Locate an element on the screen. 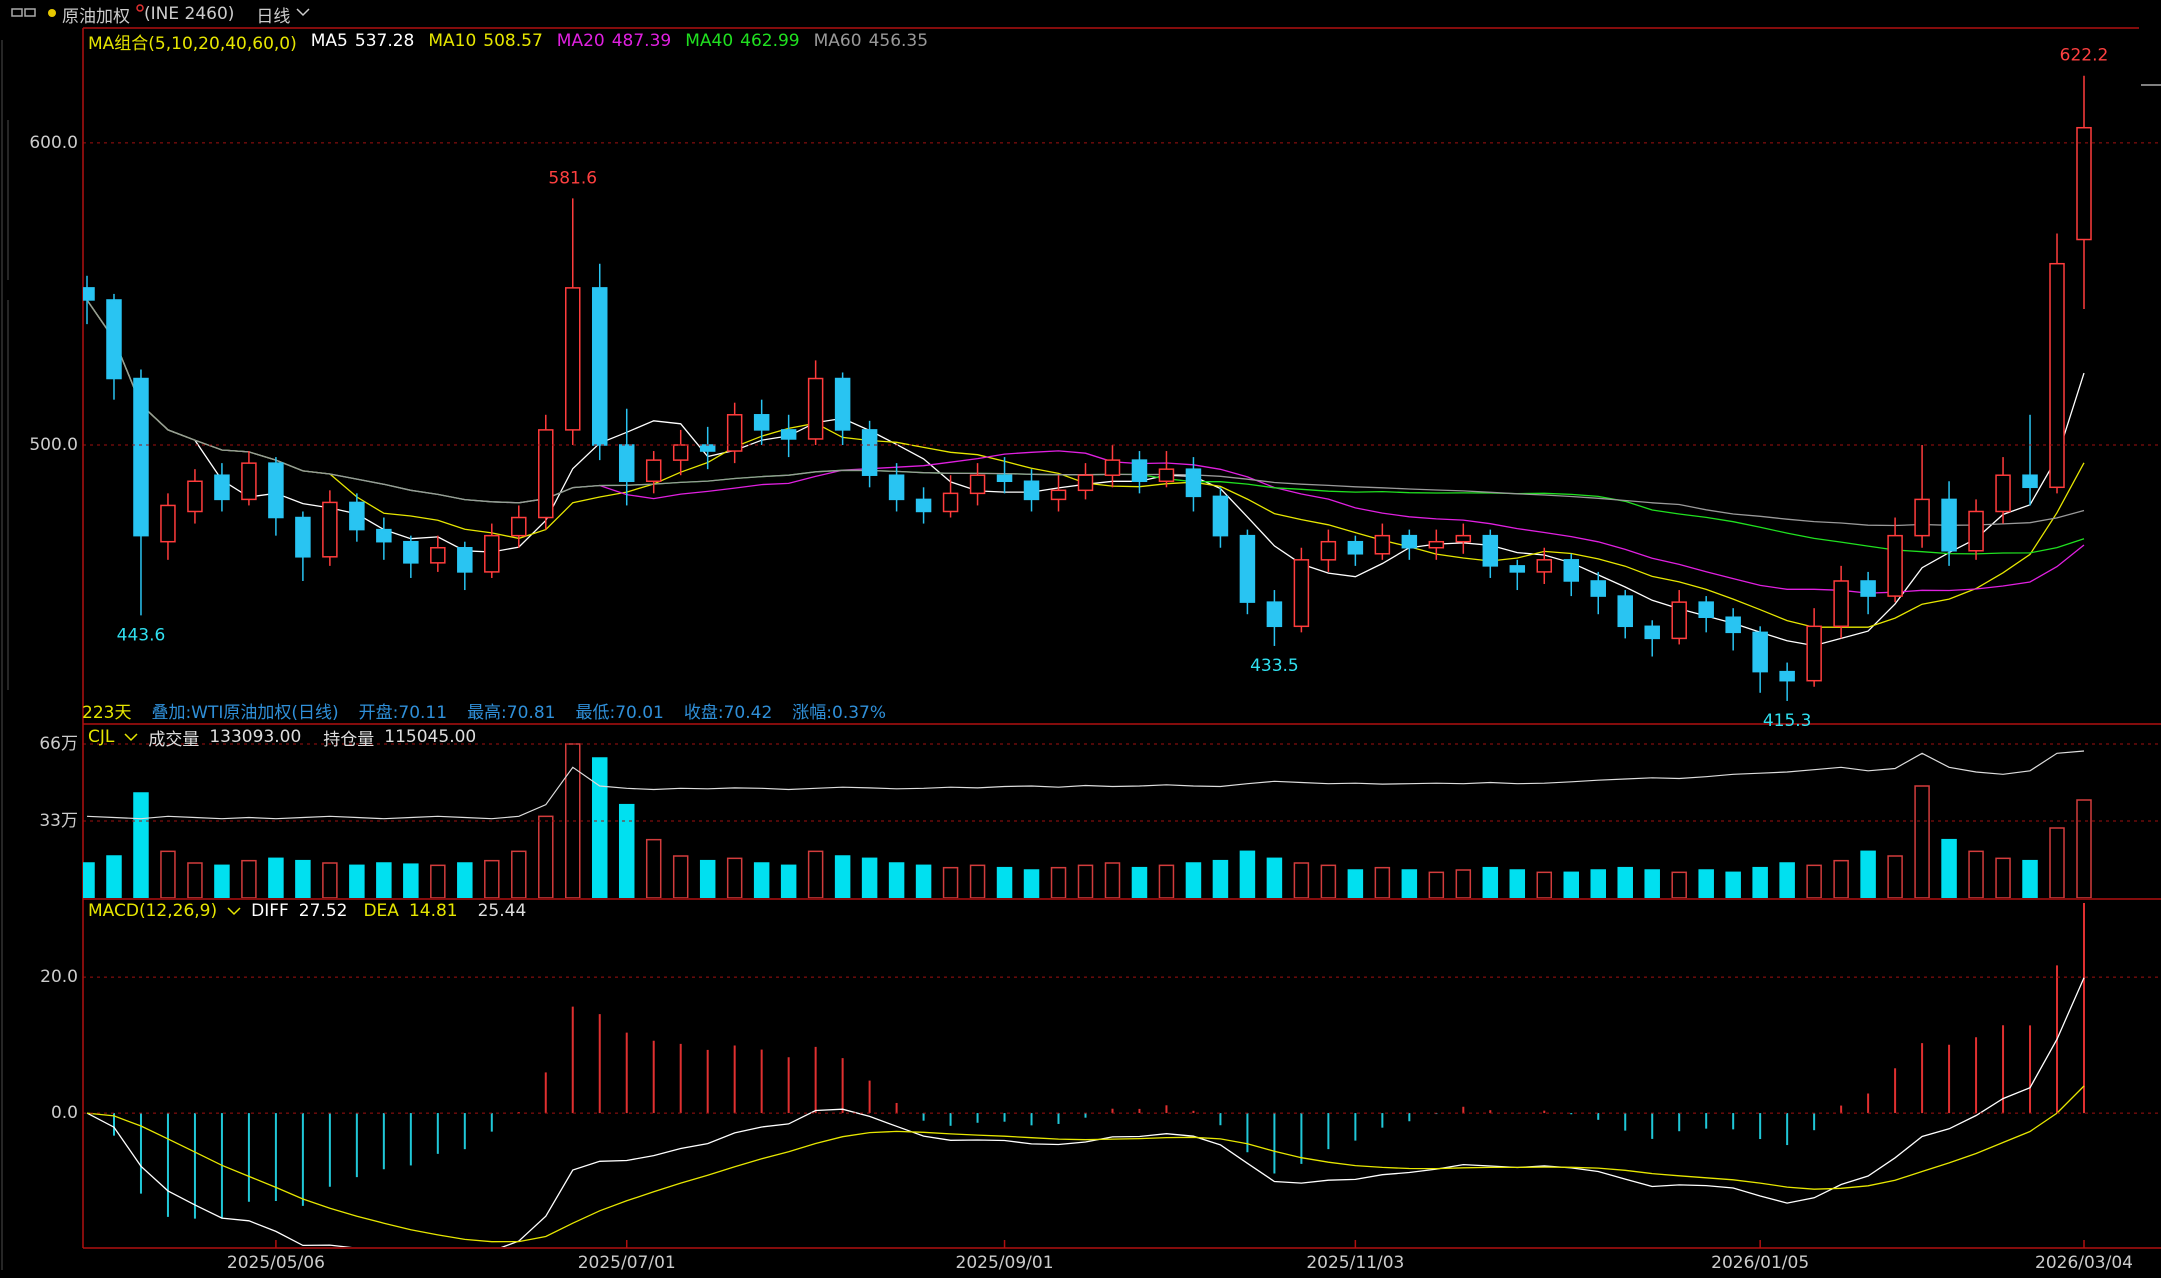 This screenshot has height=1278, width=2161. ma-name: MA10 is located at coordinates (452, 41).